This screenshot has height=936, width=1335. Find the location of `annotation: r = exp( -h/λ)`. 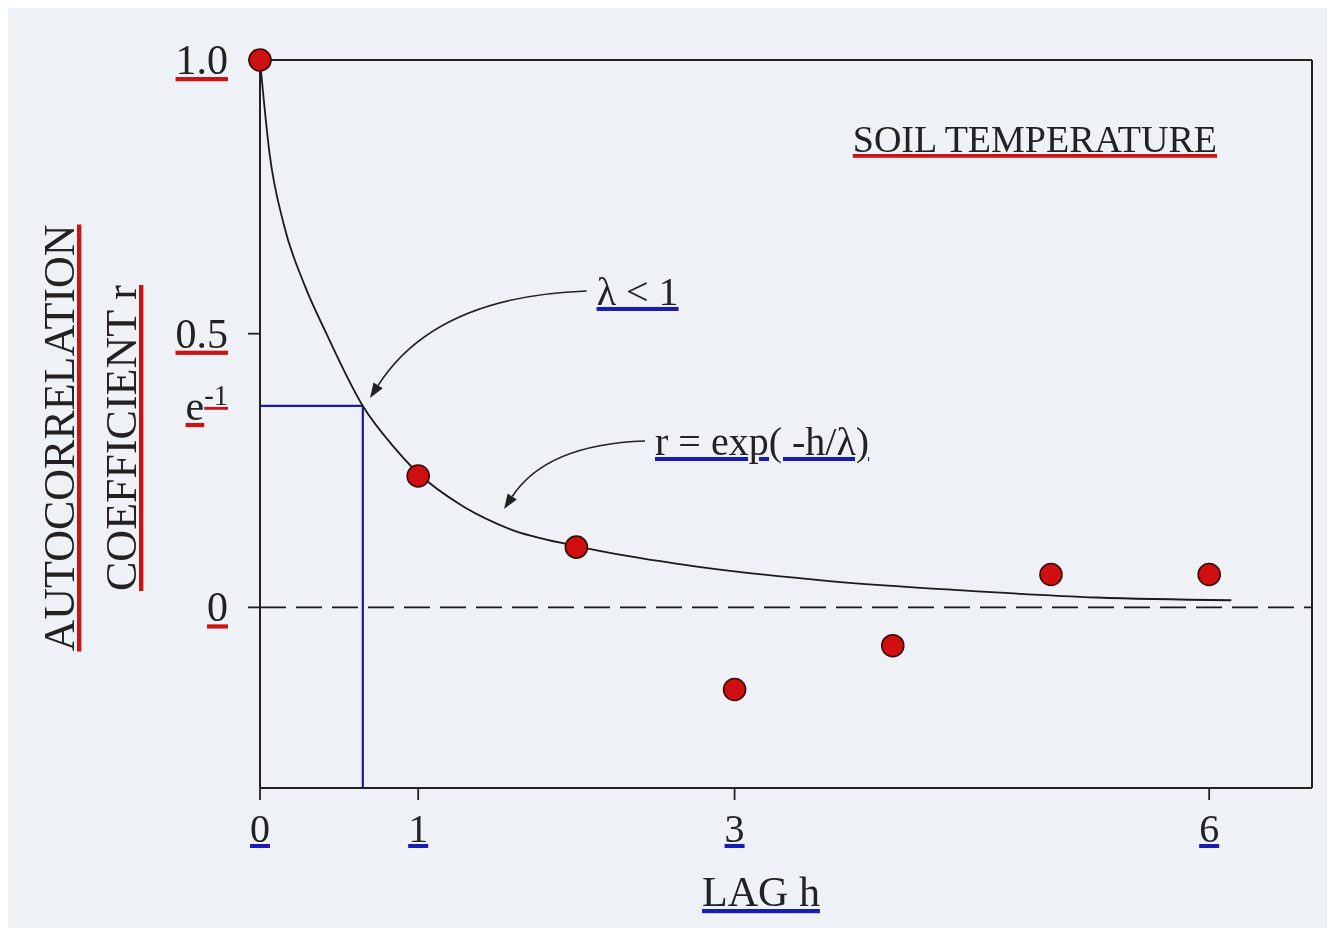

annotation: r = exp( -h/λ) is located at coordinates (762, 442).